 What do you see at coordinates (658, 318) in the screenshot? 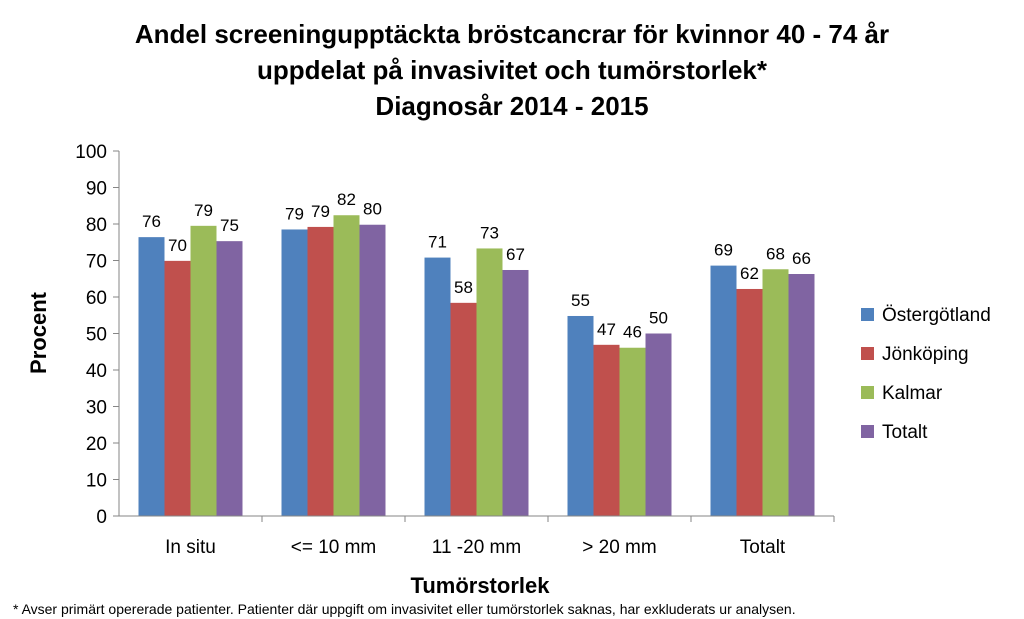
I see `data-label: 50` at bounding box center [658, 318].